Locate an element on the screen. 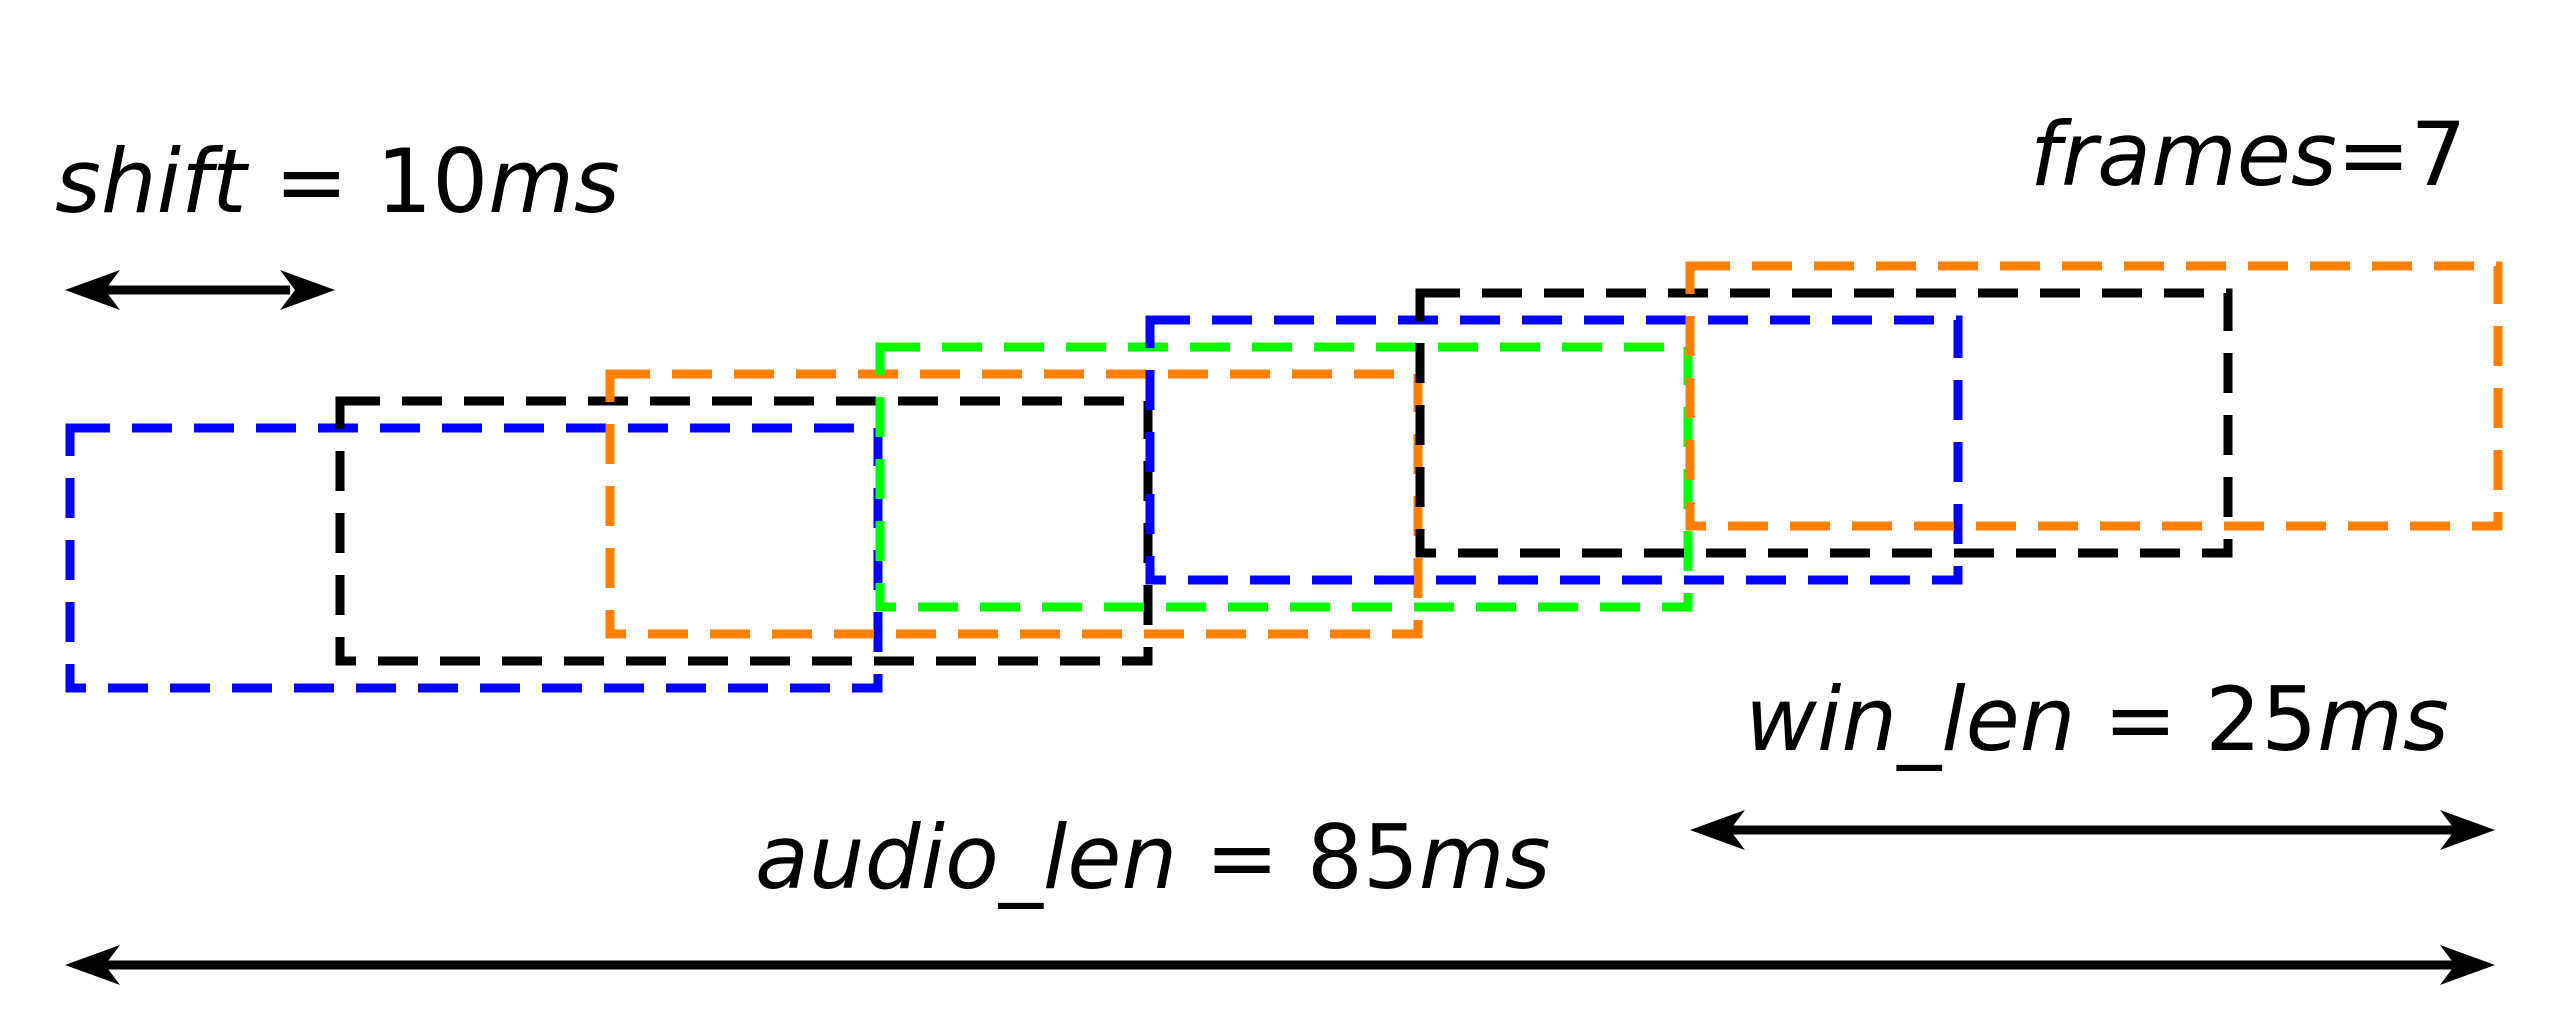 Image resolution: width=2550 pixels, height=1032 pixels. audio-len-arrow is located at coordinates (1280, 965).